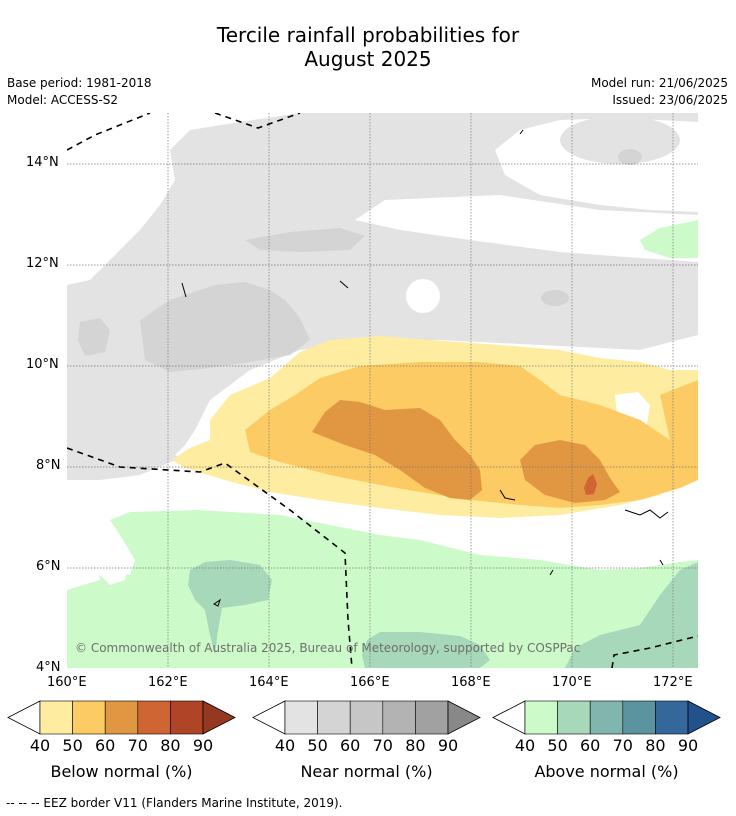 This screenshot has width=736, height=816. What do you see at coordinates (350, 745) in the screenshot?
I see `near-normal-tick-60: 60` at bounding box center [350, 745].